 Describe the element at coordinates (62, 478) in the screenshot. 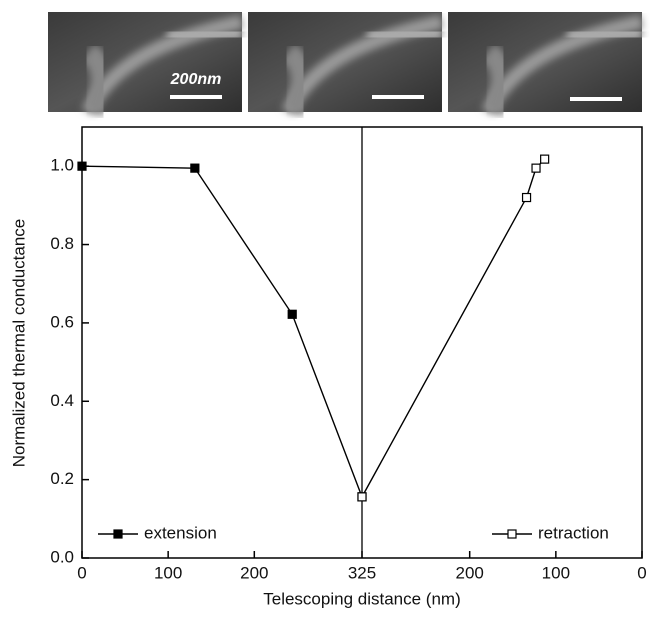

I see `y-tick-label: 0.2` at that location.